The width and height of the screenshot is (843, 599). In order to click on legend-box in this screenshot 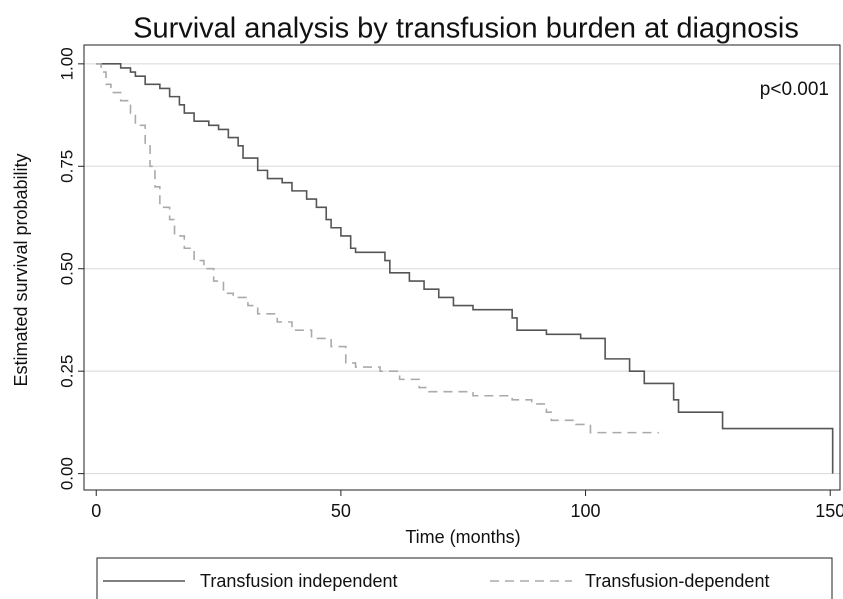, I will do `click(464, 578)`.